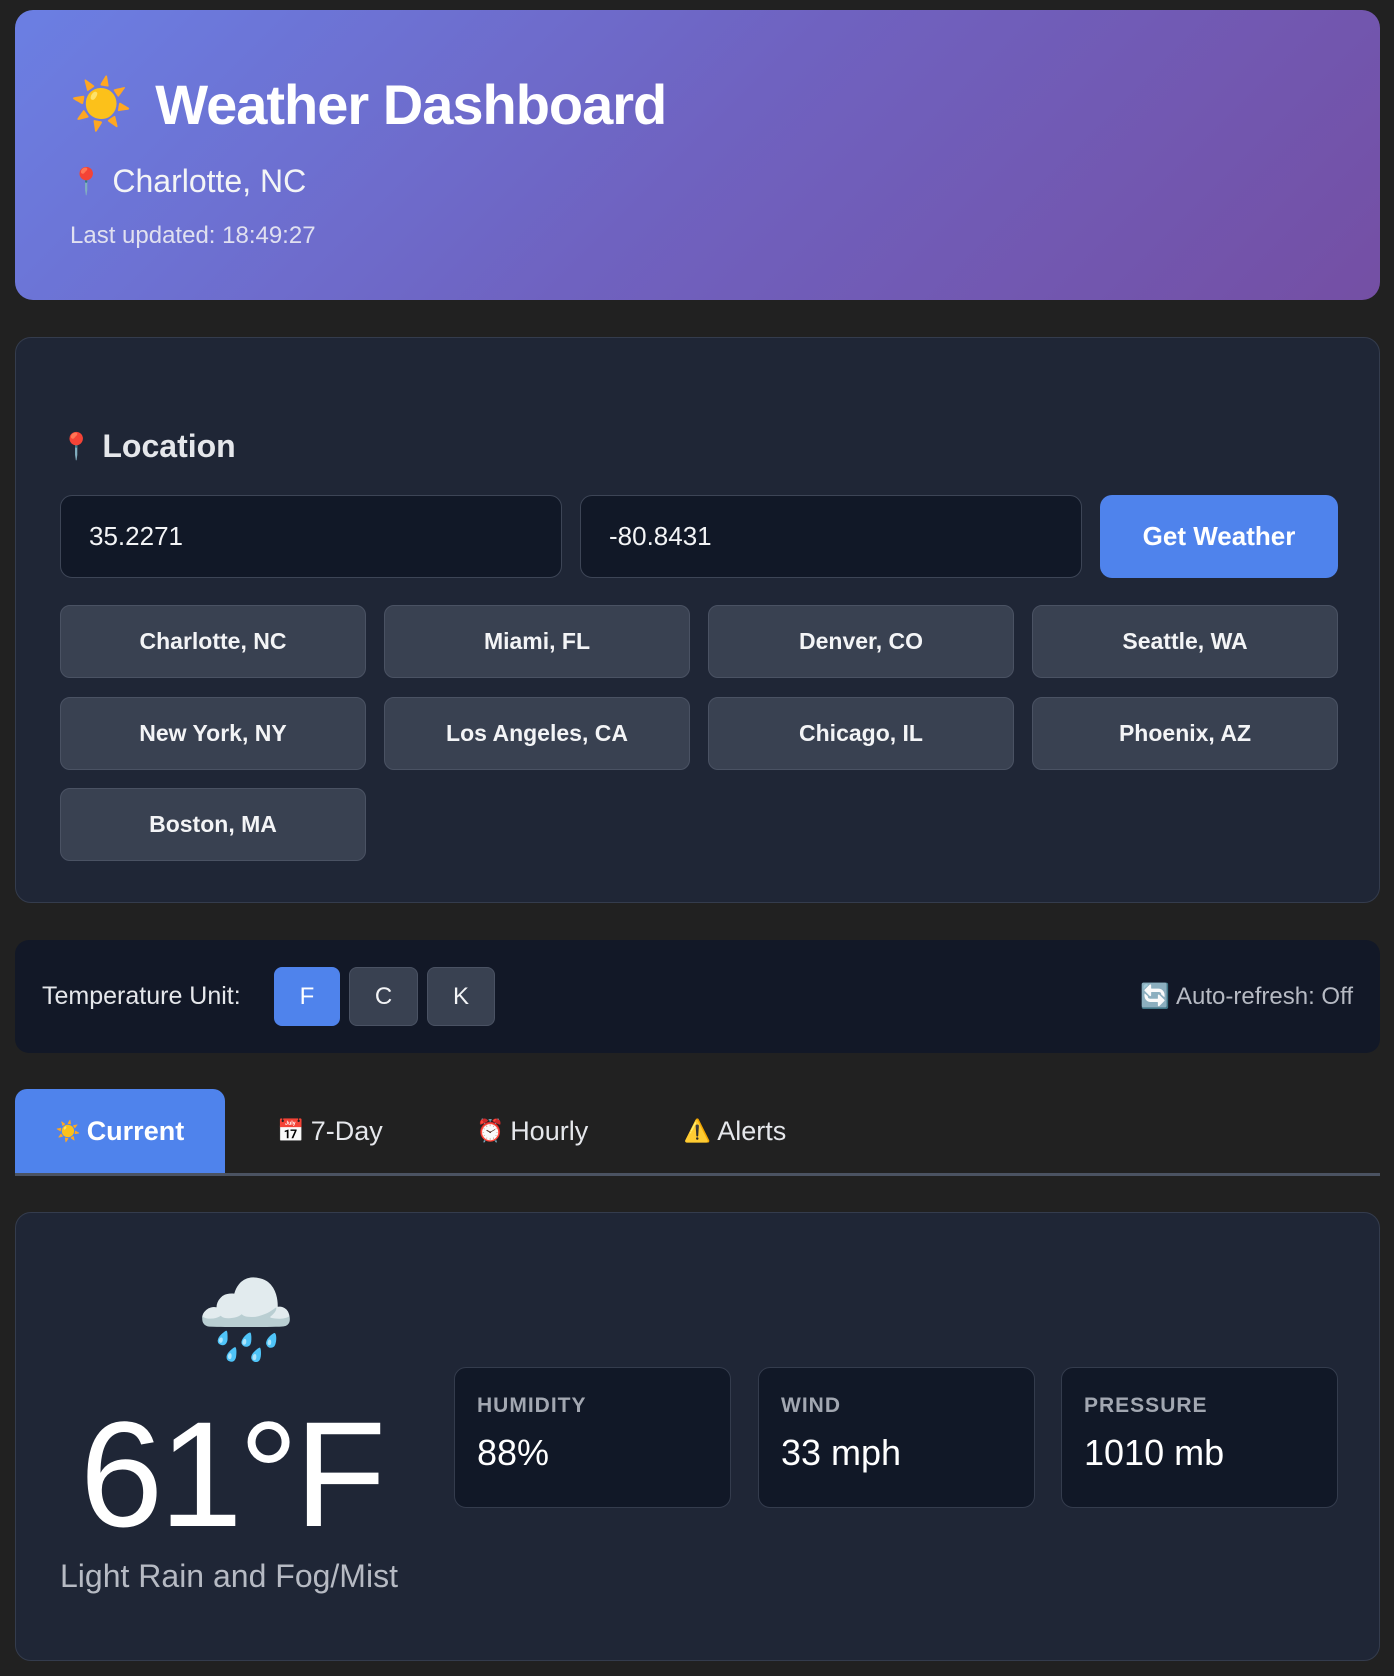  What do you see at coordinates (135, 1130) in the screenshot?
I see `tab-label: Current` at bounding box center [135, 1130].